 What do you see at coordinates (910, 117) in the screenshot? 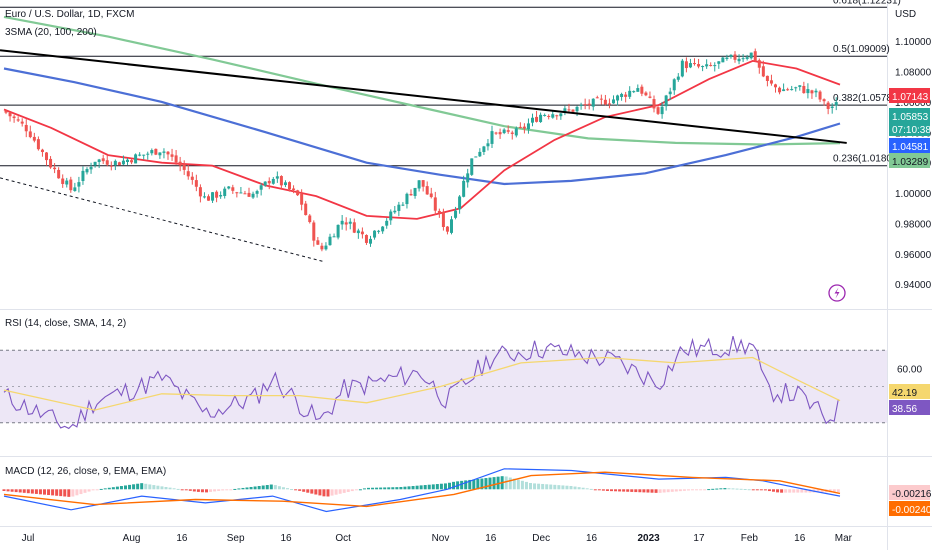
I see `value-tag-label: 1.05853` at bounding box center [910, 117].